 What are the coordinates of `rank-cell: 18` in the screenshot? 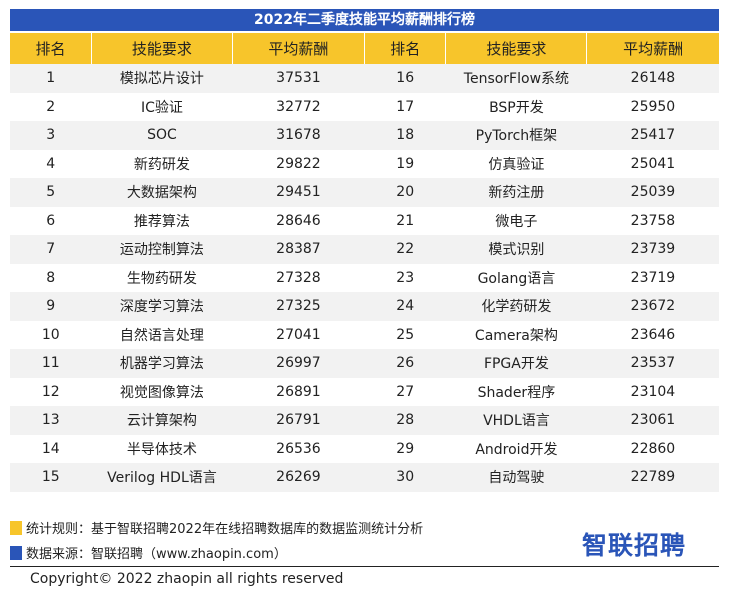 It's located at (405, 135).